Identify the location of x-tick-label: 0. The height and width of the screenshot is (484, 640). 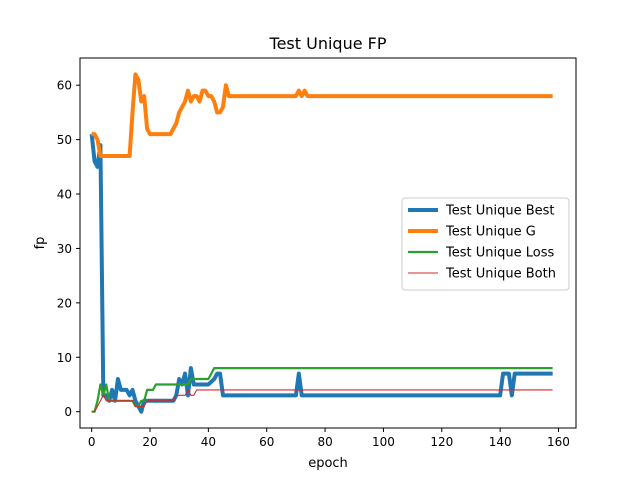
(92, 442).